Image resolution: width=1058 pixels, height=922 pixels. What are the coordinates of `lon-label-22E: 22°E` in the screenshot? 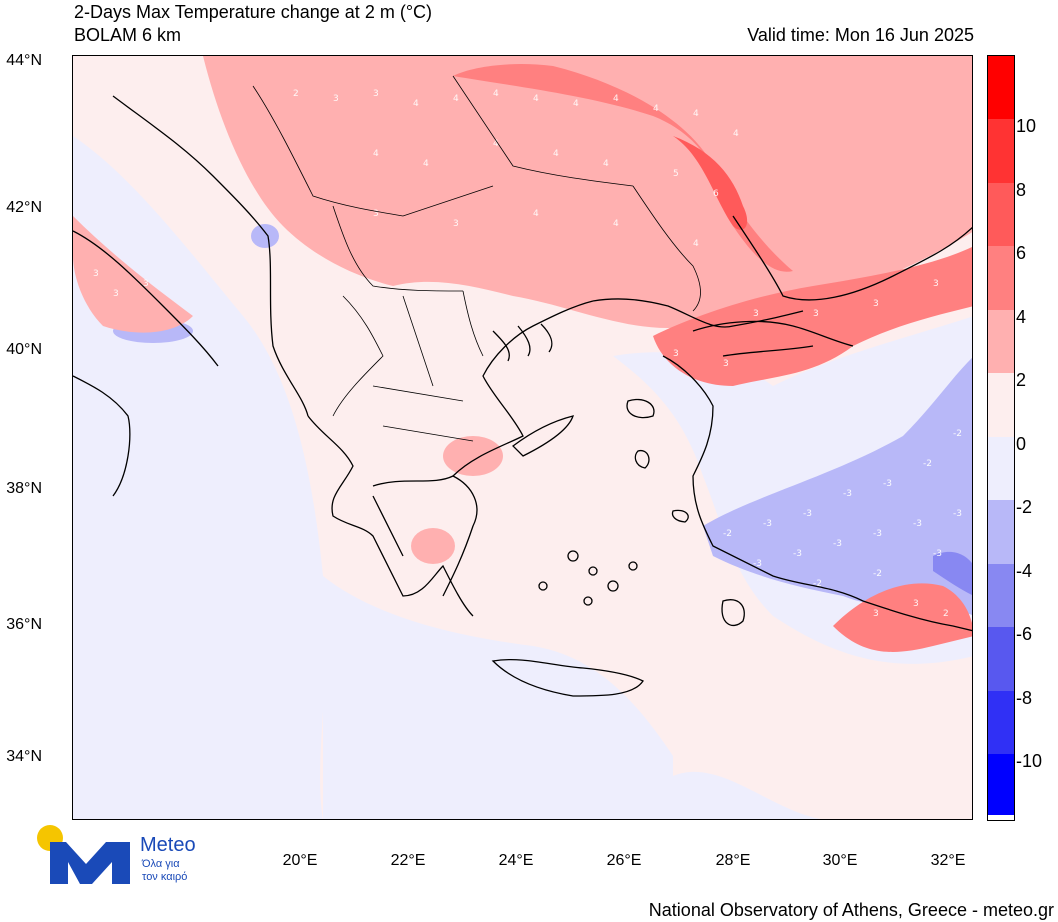 It's located at (408, 860).